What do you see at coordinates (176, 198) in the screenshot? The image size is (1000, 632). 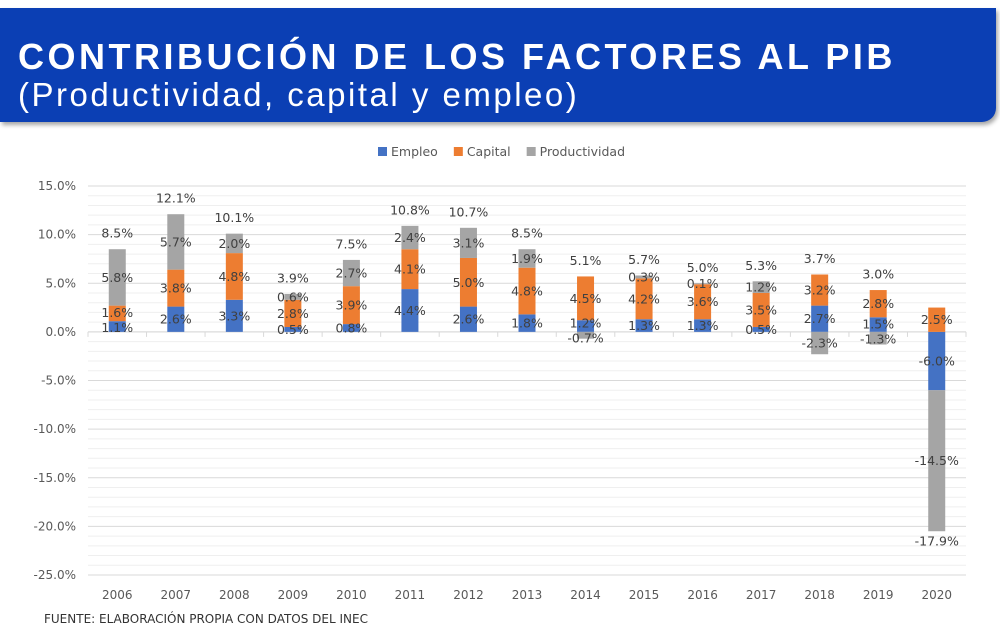 I see `total-label: 12.1%` at bounding box center [176, 198].